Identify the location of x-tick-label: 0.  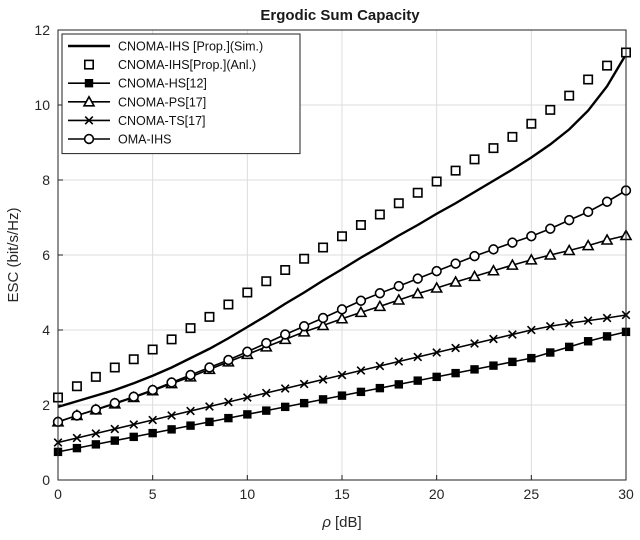
(58, 494).